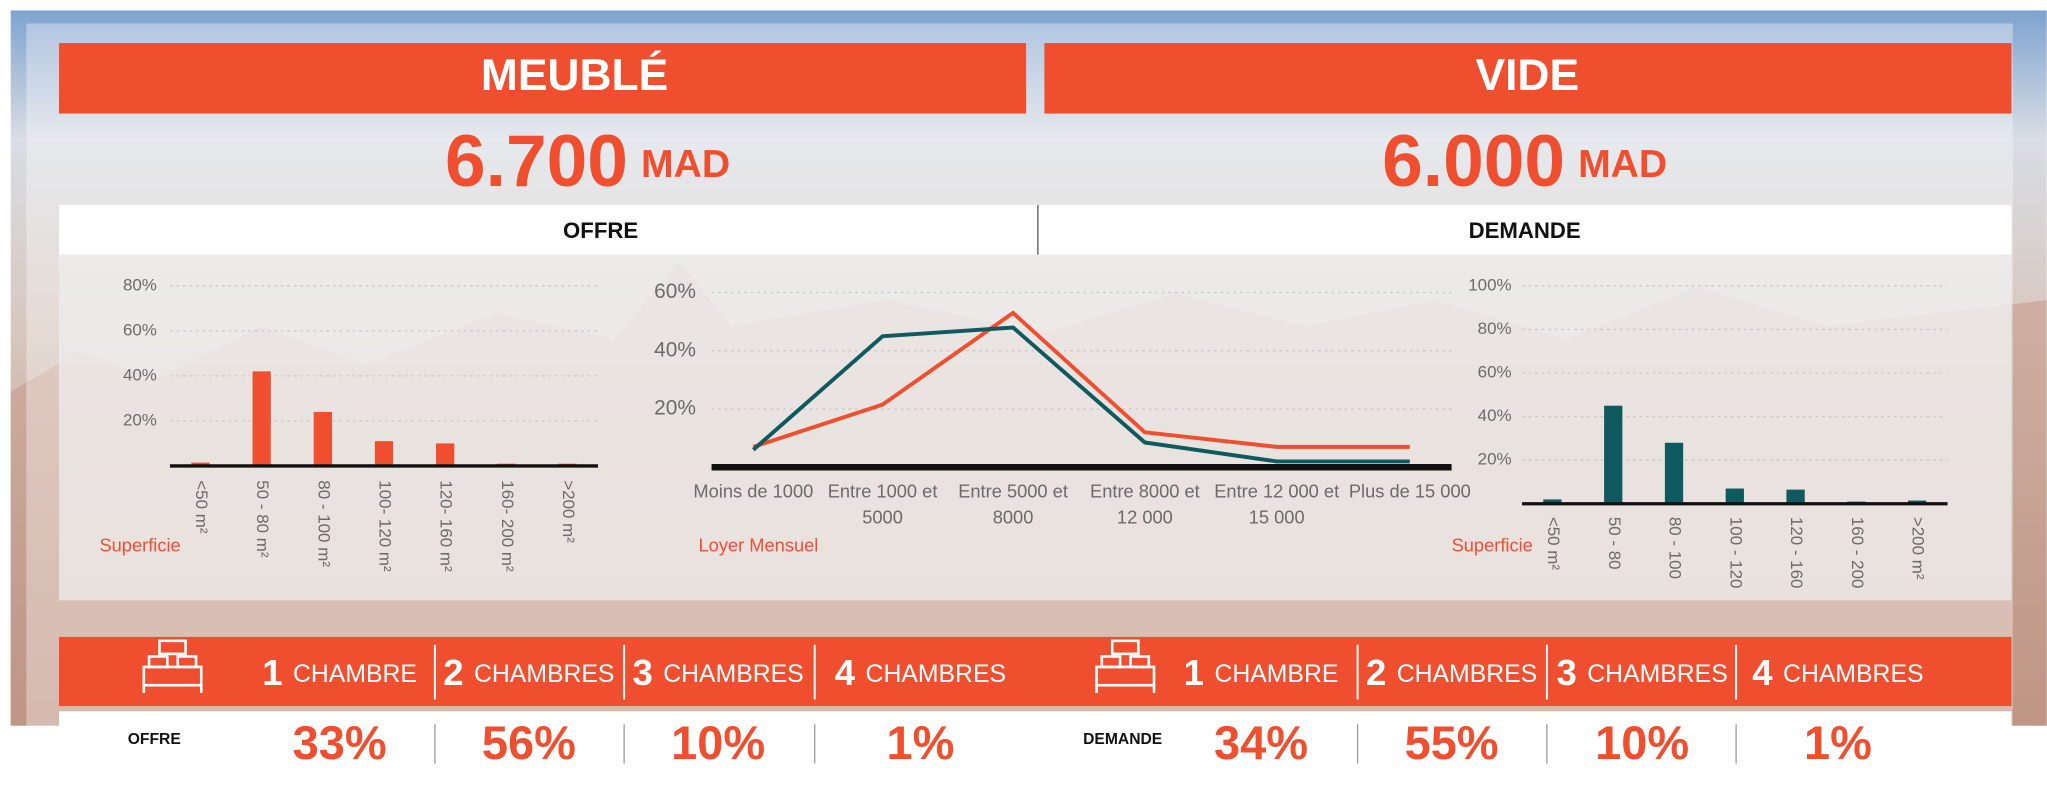  What do you see at coordinates (446, 526) in the screenshot?
I see `x-tick-label: 120- 160 m²` at bounding box center [446, 526].